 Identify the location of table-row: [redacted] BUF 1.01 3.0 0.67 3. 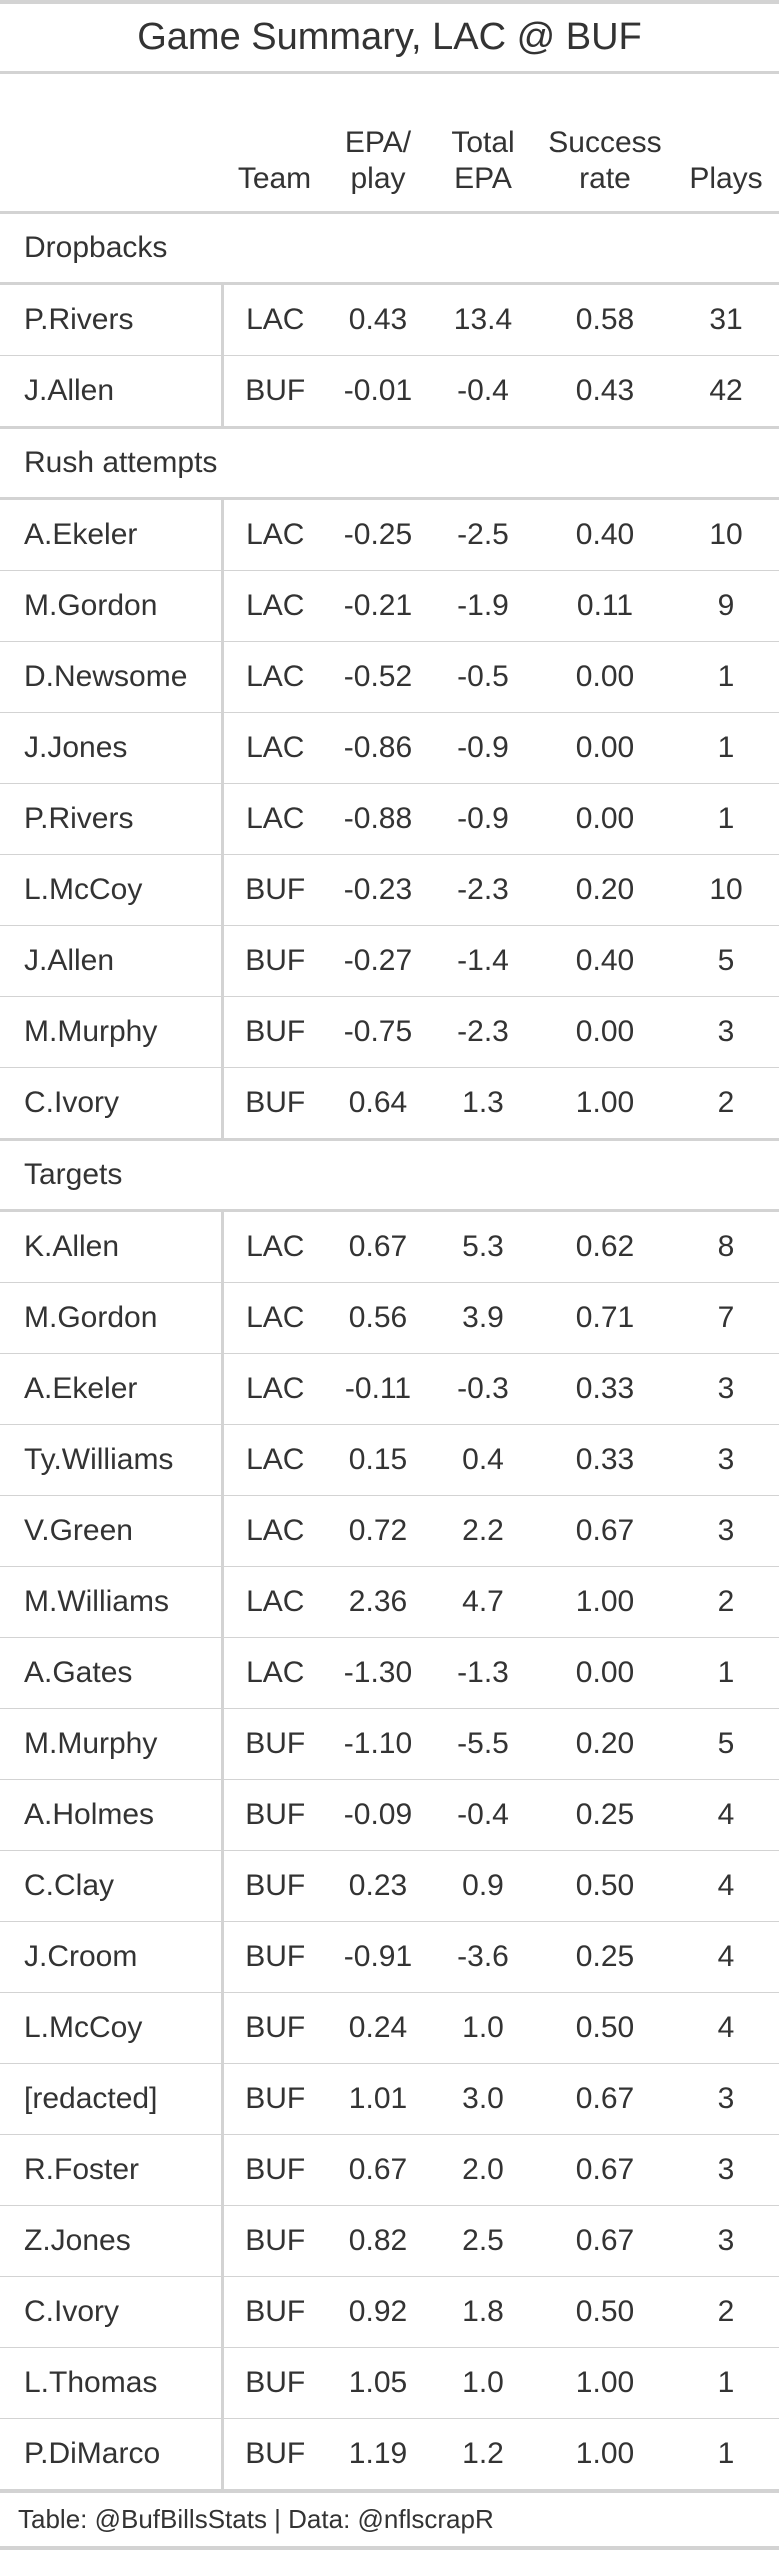
(389, 2099).